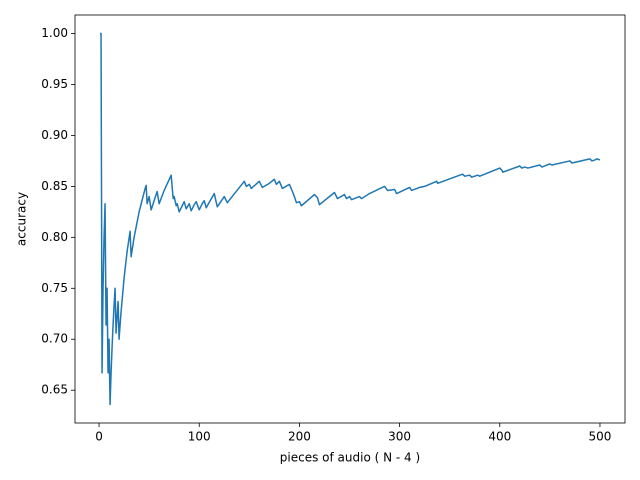  What do you see at coordinates (54, 33) in the screenshot?
I see `y-tick-label: 1.00` at bounding box center [54, 33].